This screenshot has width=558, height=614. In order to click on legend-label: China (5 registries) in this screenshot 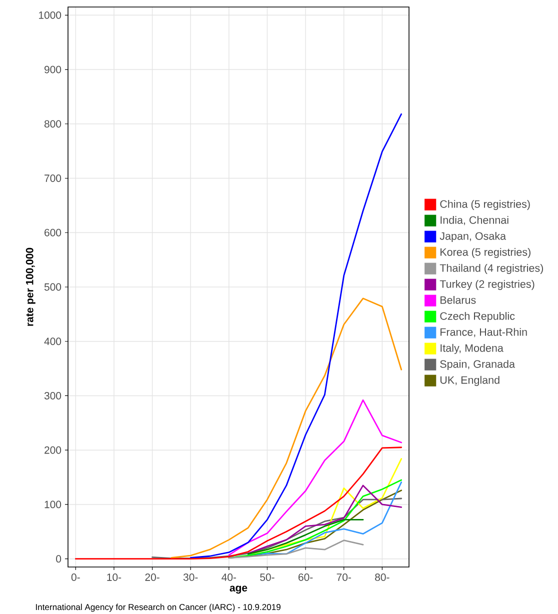, I will do `click(485, 205)`.